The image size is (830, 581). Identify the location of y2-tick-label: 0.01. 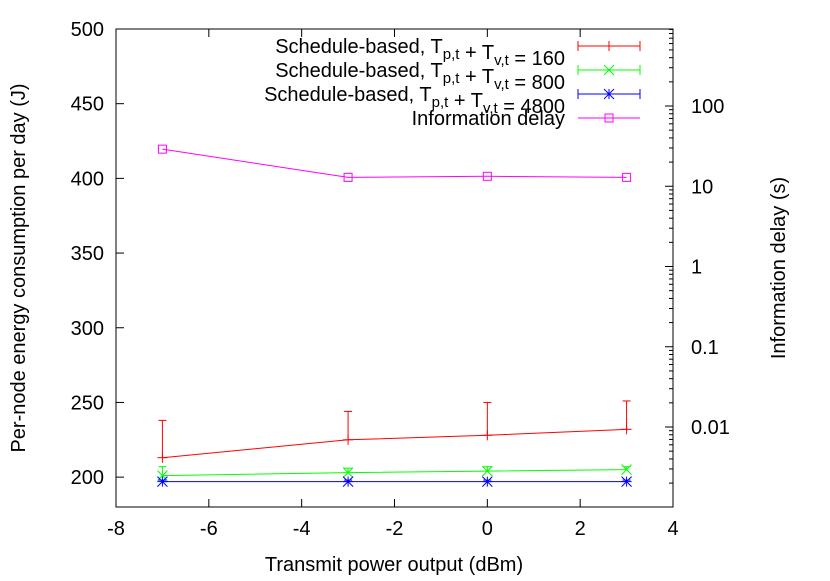
(710, 428).